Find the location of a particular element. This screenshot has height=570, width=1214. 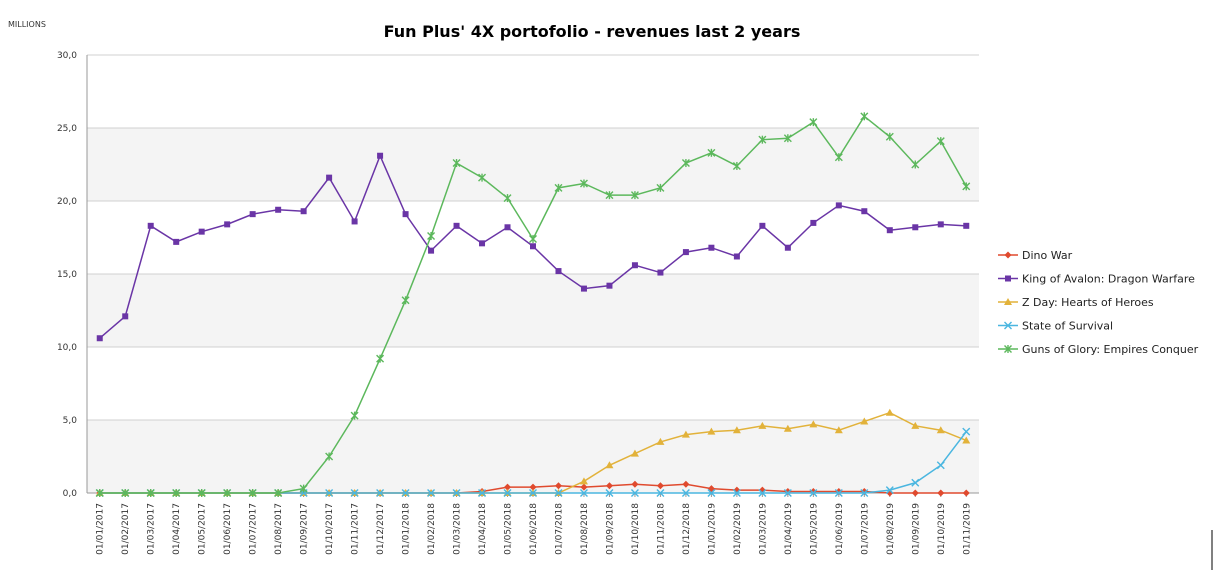

y-tick-label: 15,0 is located at coordinates (67, 275).